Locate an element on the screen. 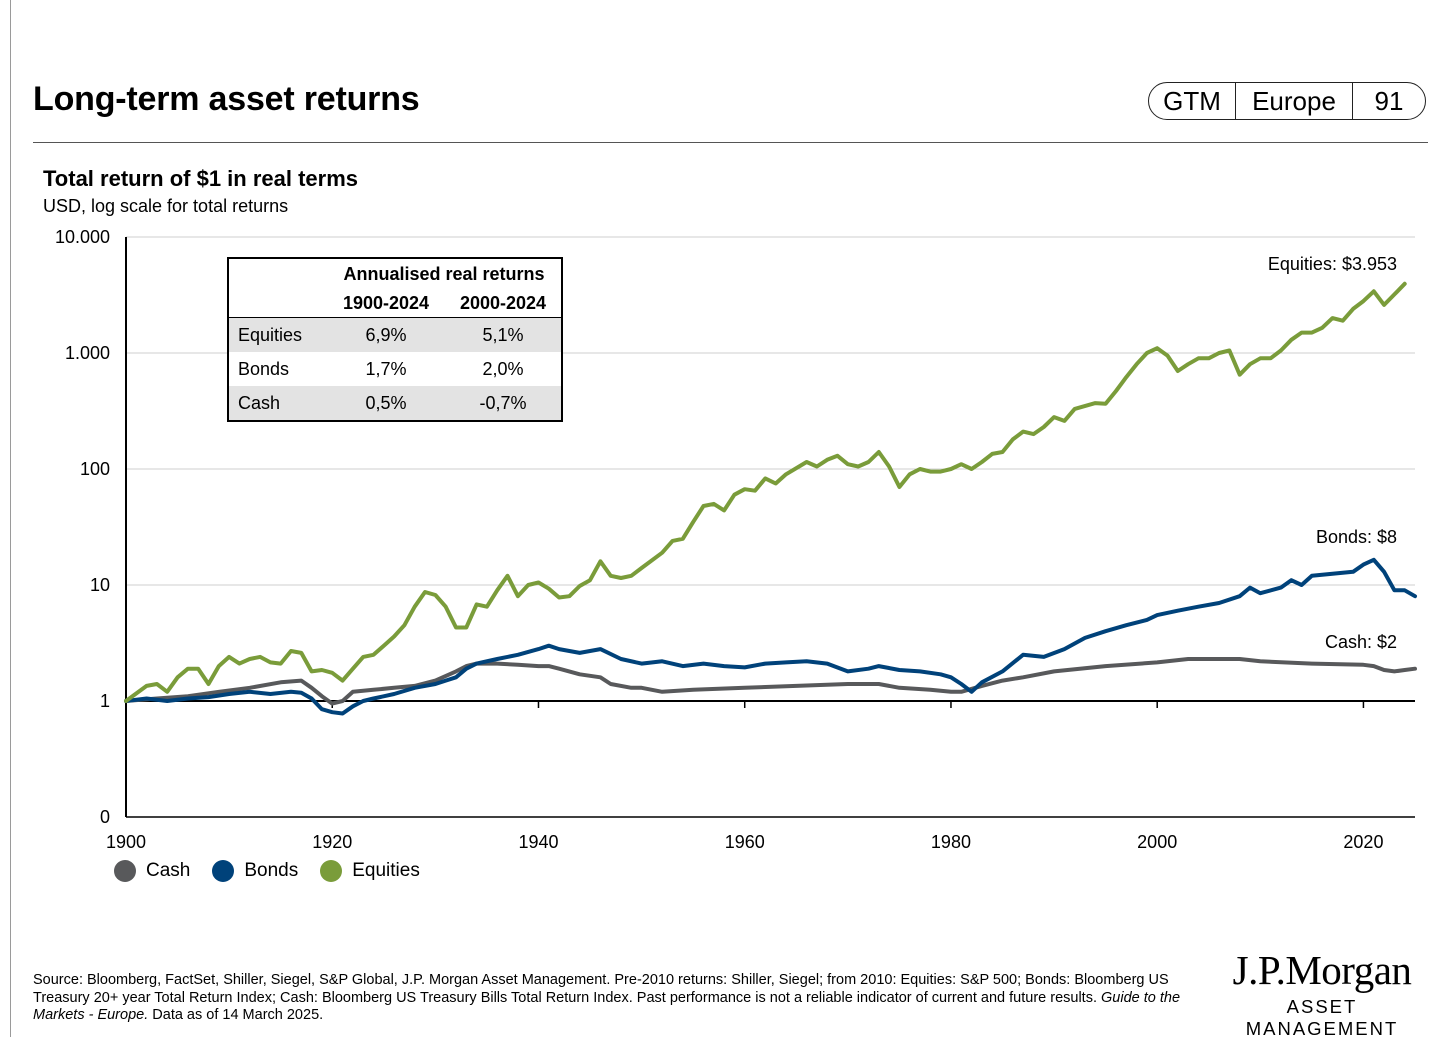 This screenshot has width=1447, height=1040. y-tick-label: 1.000 is located at coordinates (87, 353).